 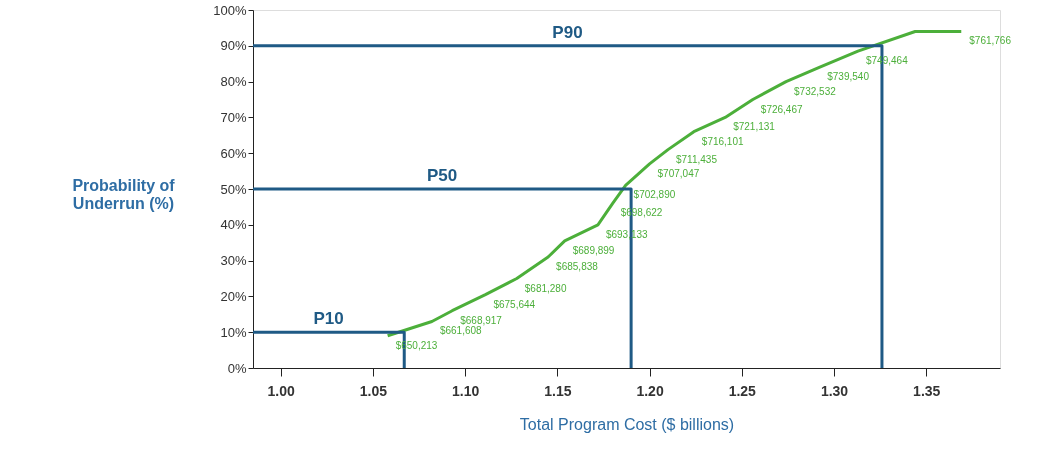 I want to click on annotation: $681,280, so click(x=545, y=288).